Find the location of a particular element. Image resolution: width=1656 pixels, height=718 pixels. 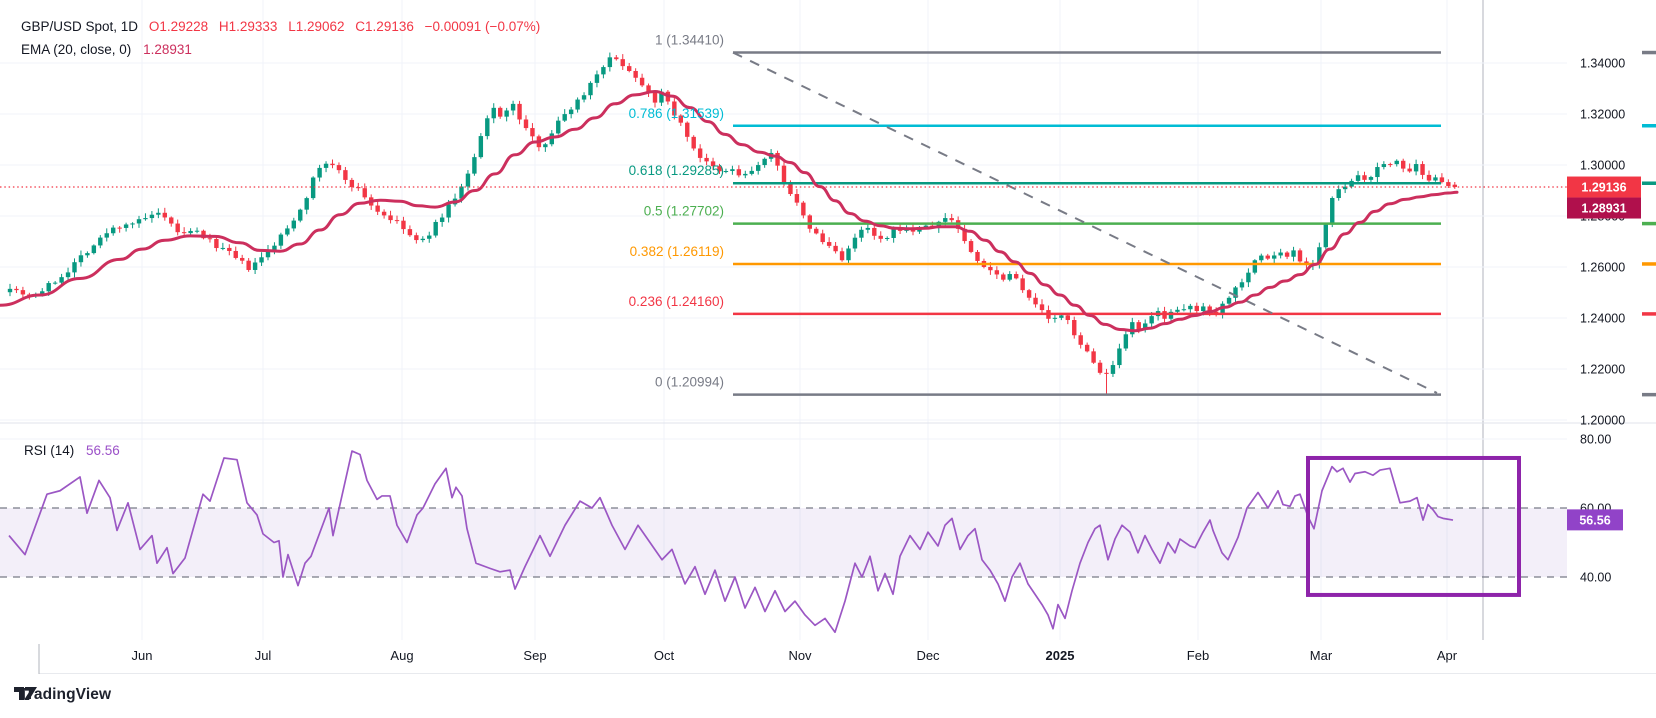

svg-text: 1.34000 is located at coordinates (1602, 64).